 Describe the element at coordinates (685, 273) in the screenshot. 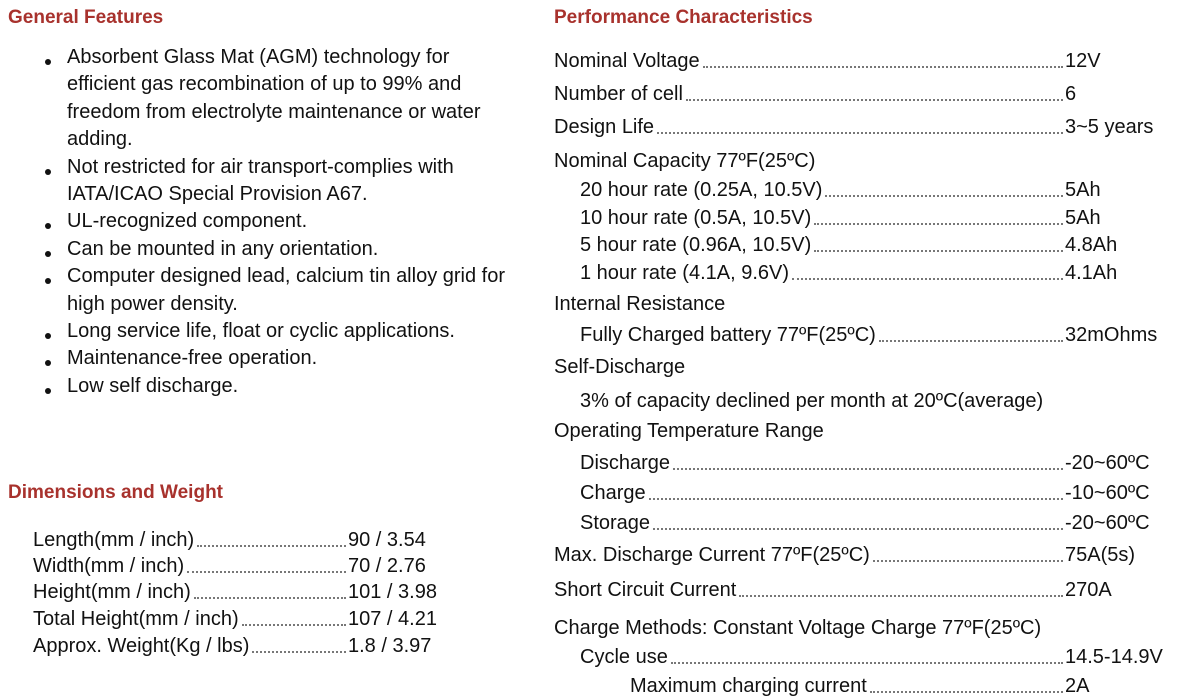

I see `spec-label: 1 hour rate (4.1A, 9.6V)` at that location.